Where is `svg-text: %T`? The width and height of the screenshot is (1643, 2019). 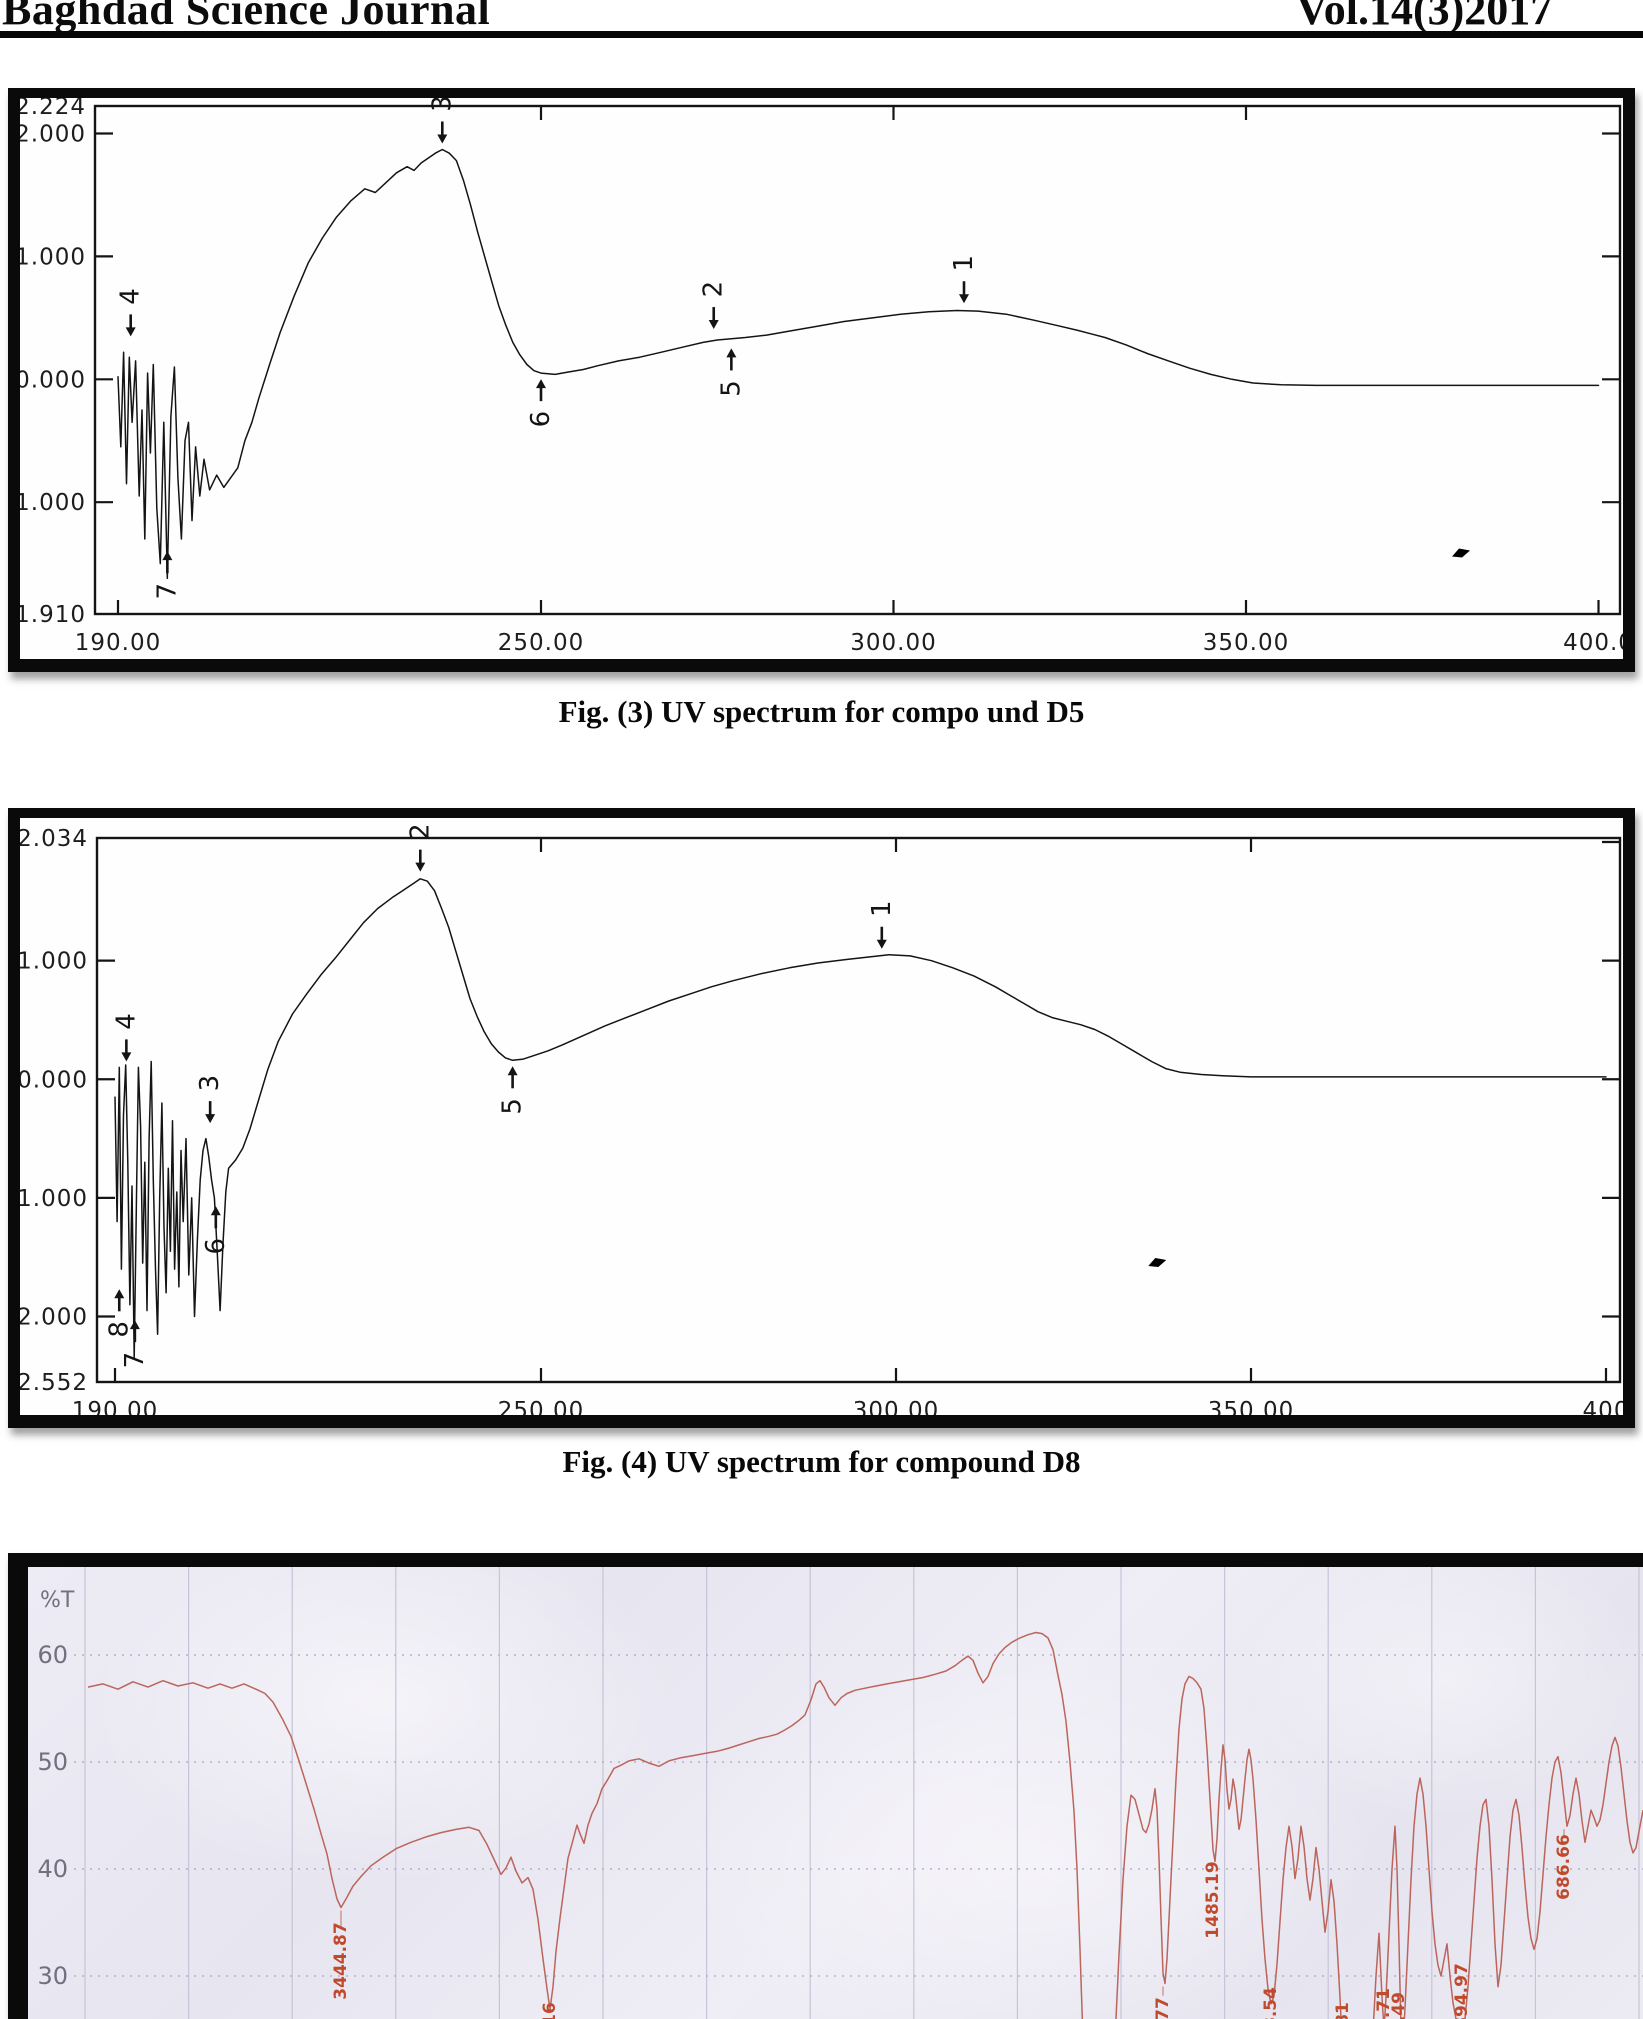
svg-text: %T is located at coordinates (57, 1600).